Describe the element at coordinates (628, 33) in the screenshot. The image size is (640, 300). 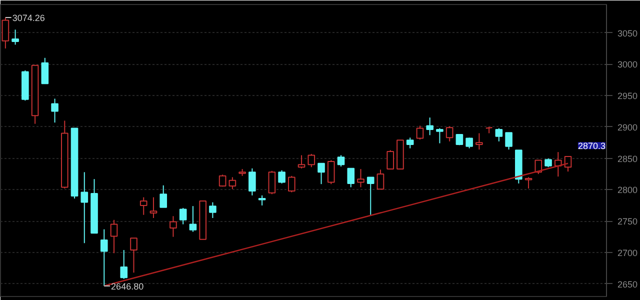
I see `y-tick-label: 3050` at that location.